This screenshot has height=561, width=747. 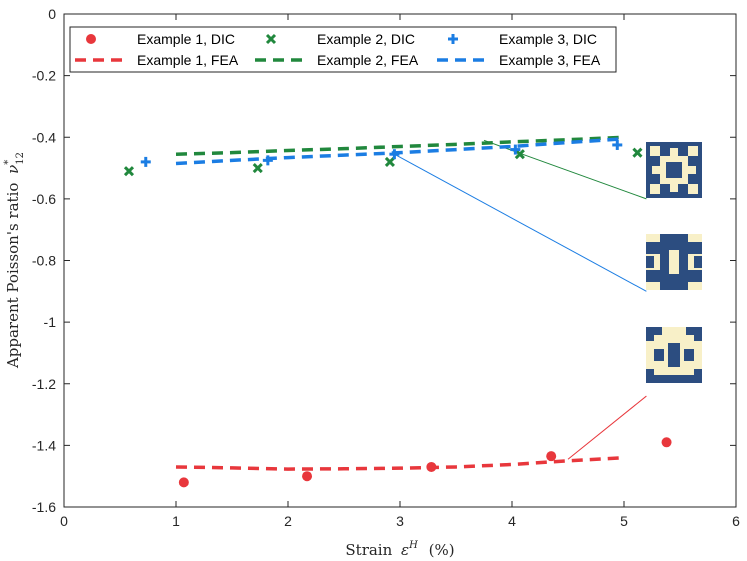 What do you see at coordinates (413, 545) in the screenshot?
I see `x-axis-label-superscript: H` at bounding box center [413, 545].